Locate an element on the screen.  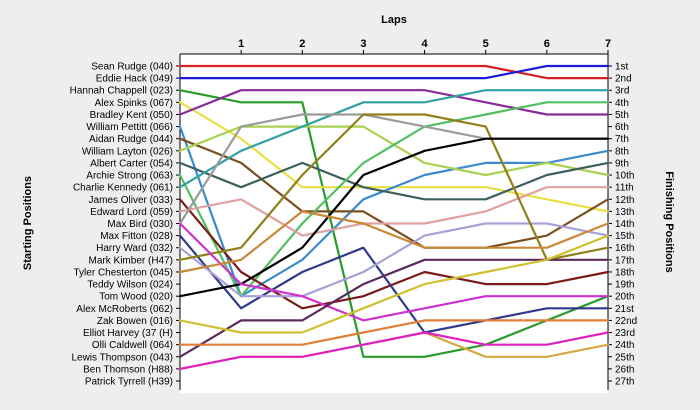
start-position-label: Albert Carter (054) is located at coordinates (131, 163).